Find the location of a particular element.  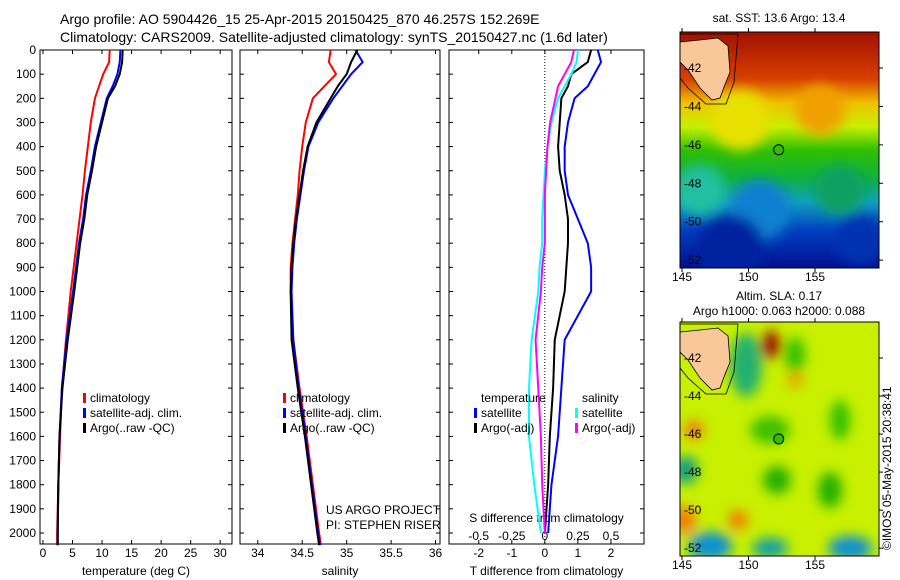

project-annotation: PI: STEPHEN RISER is located at coordinates (383, 525).